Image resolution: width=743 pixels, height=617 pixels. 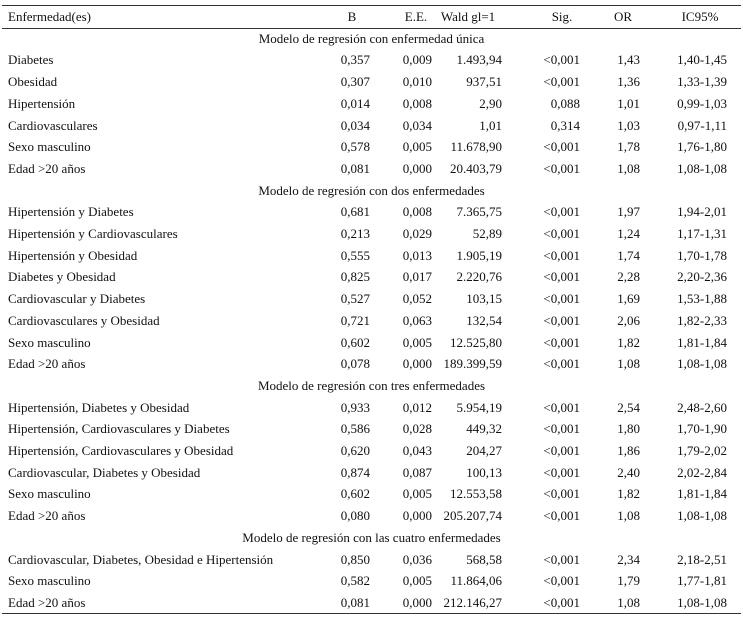 I want to click on cell-value: 0,012, so click(x=417, y=407).